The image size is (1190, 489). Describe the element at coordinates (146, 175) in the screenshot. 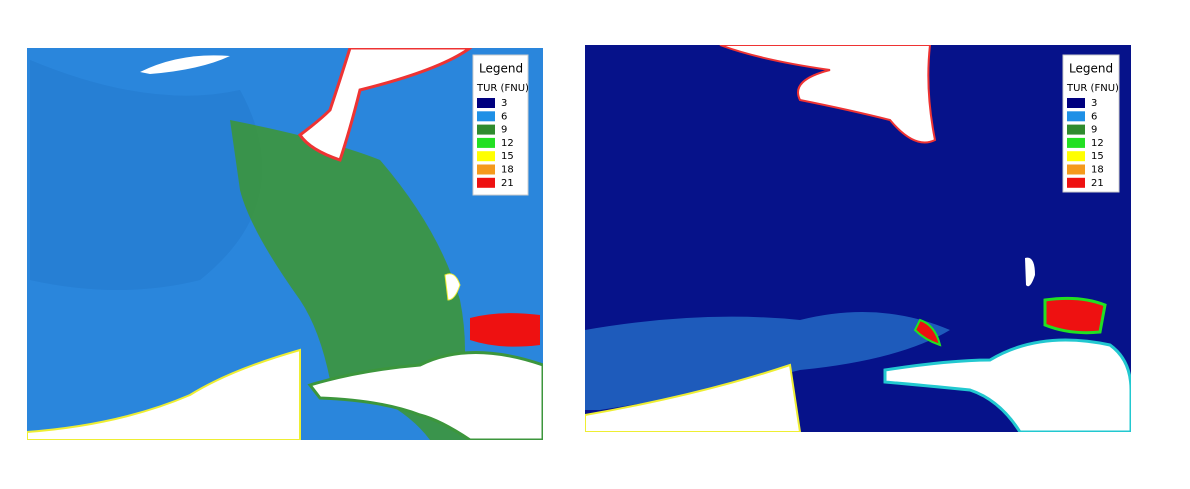

I see `water-shade` at that location.